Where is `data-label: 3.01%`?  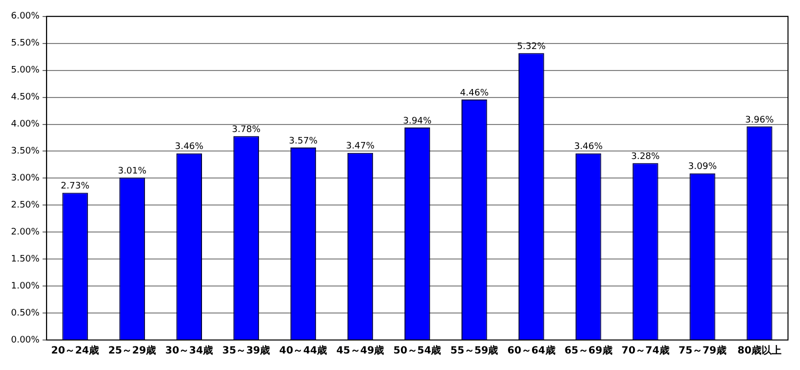 data-label: 3.01% is located at coordinates (132, 171).